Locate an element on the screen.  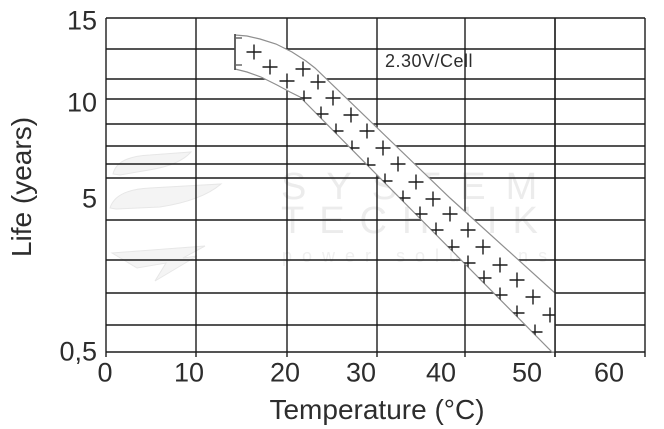
y-axis-title: Life (years) is located at coordinates (21, 187).